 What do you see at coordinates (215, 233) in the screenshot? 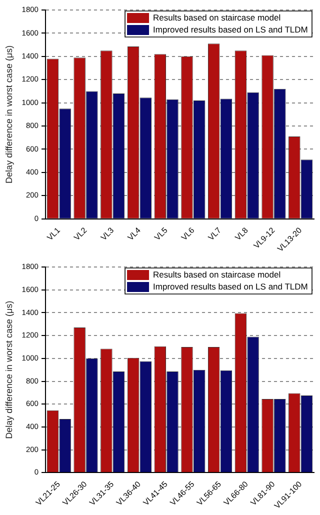
I see `x-tick-label: VL7` at bounding box center [215, 233].